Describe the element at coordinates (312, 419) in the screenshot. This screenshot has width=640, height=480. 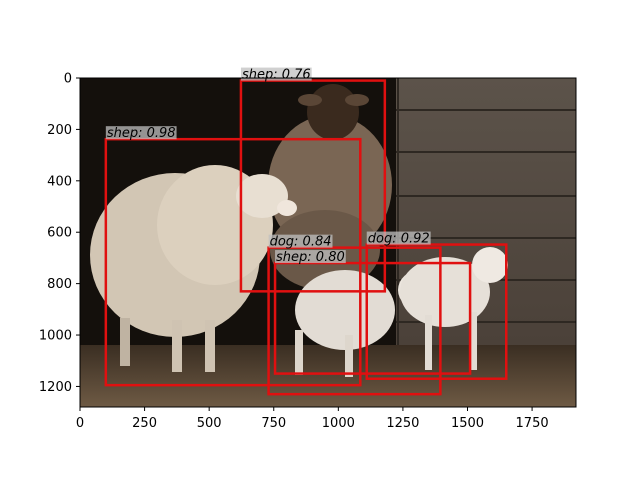
I see `x-axis: 0 250 500 750 1000 1250 1500 1750` at that location.